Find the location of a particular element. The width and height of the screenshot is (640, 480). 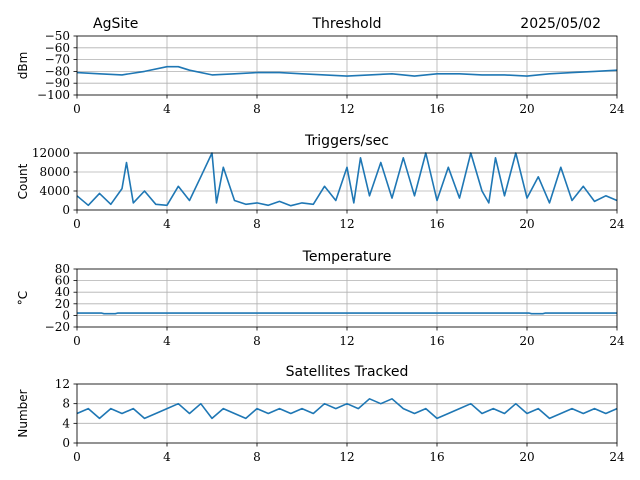

y-tick-label: 20 is located at coordinates (62, 304).